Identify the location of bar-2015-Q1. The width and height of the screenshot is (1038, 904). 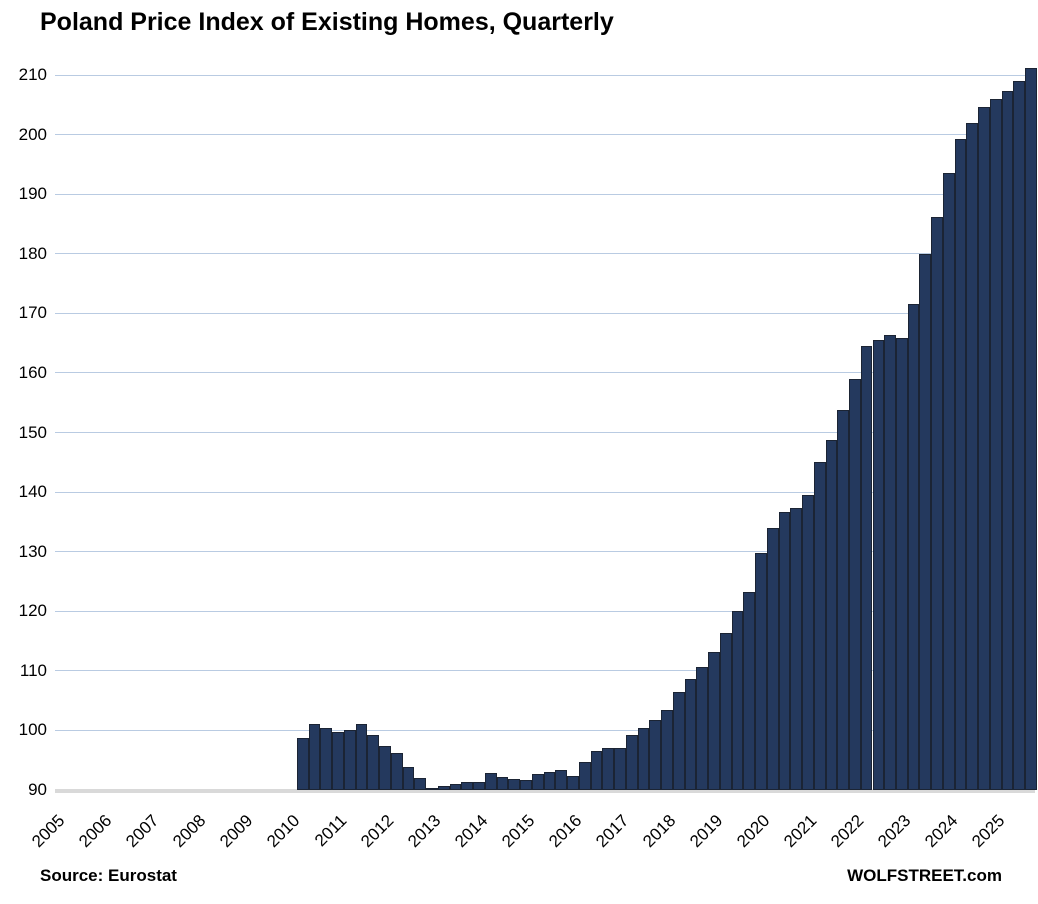
(537, 781).